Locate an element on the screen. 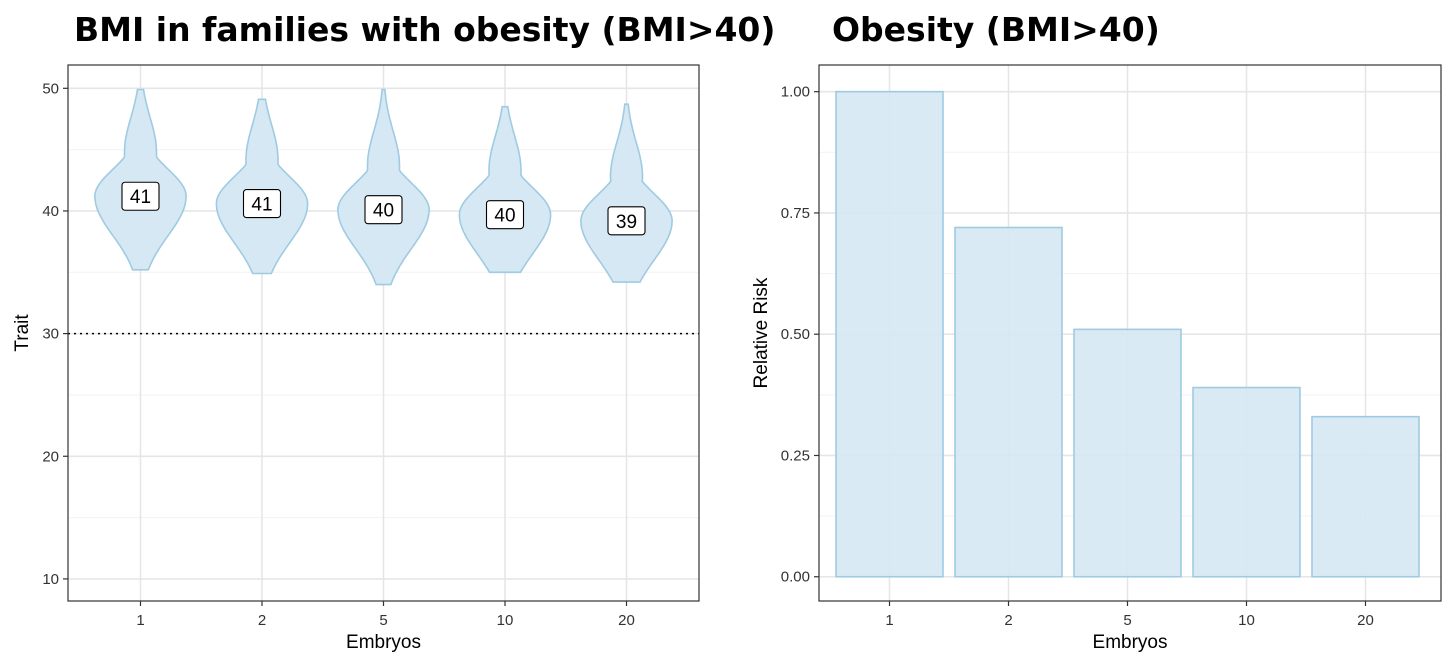 Image resolution: width=1456 pixels, height=665 pixels. median-label-20: 39 is located at coordinates (626, 222).